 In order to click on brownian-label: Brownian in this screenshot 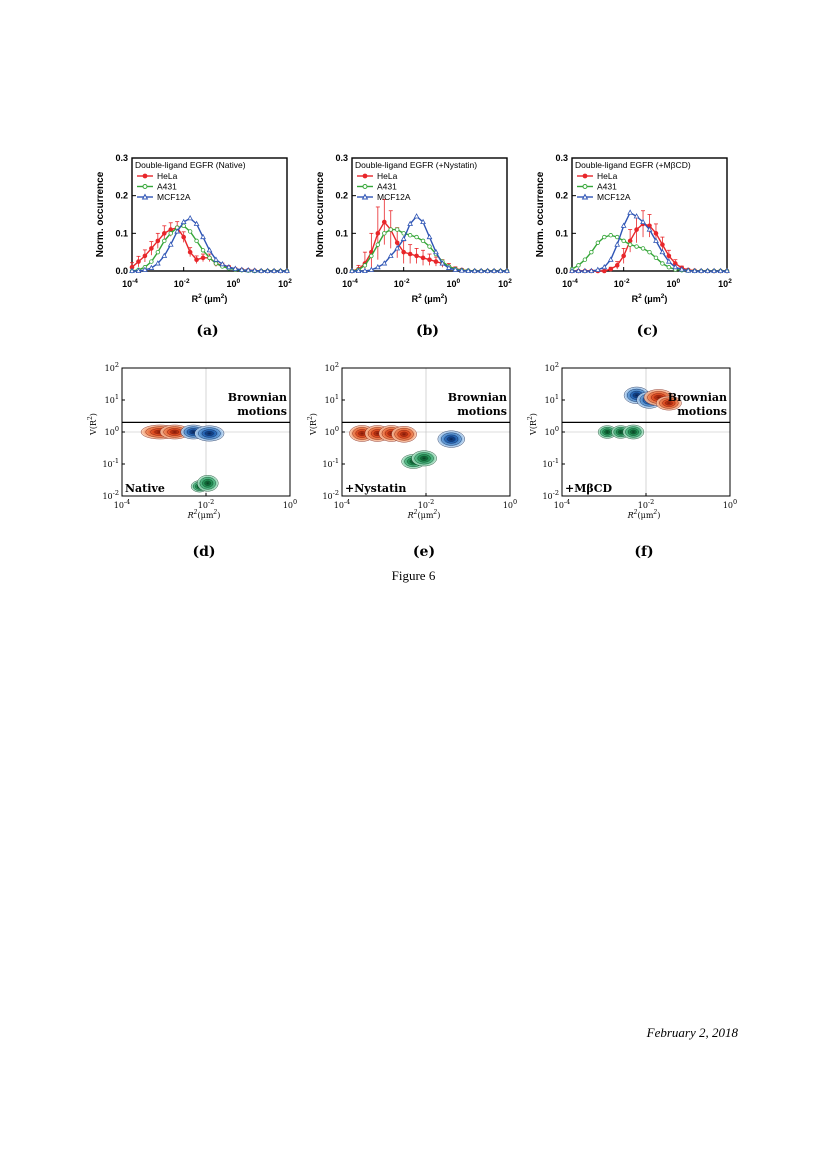, I will do `click(697, 397)`.